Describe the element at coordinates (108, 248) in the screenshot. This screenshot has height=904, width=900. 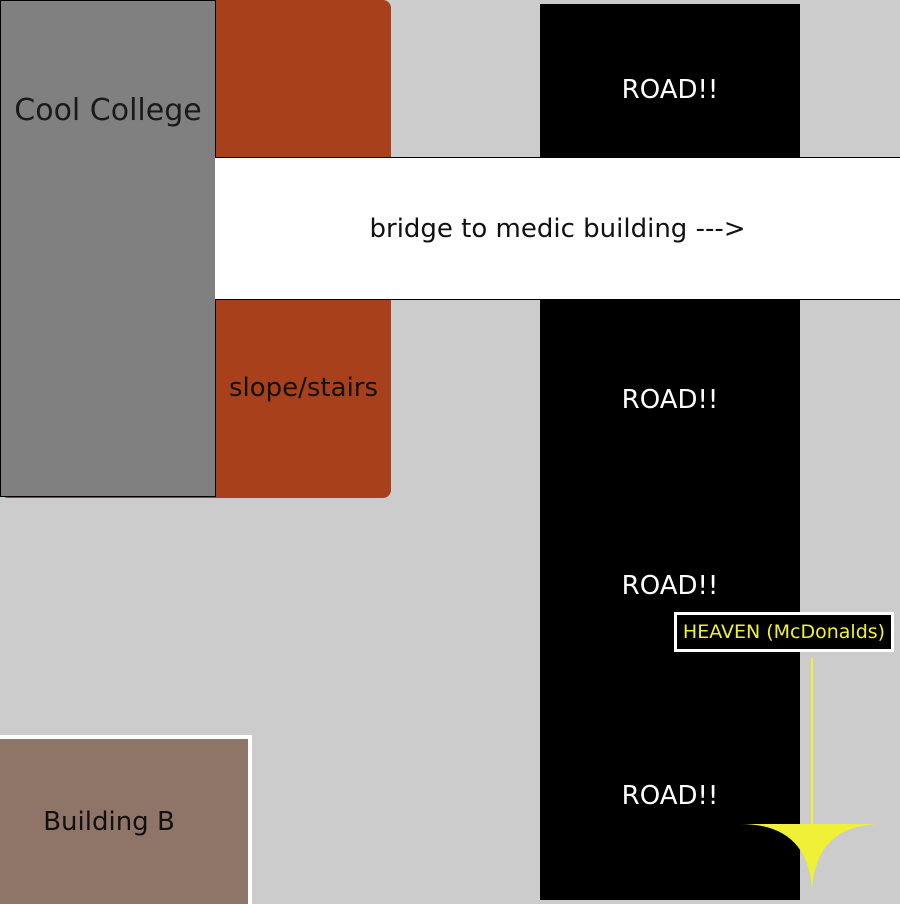
I see `cool-college-building` at that location.